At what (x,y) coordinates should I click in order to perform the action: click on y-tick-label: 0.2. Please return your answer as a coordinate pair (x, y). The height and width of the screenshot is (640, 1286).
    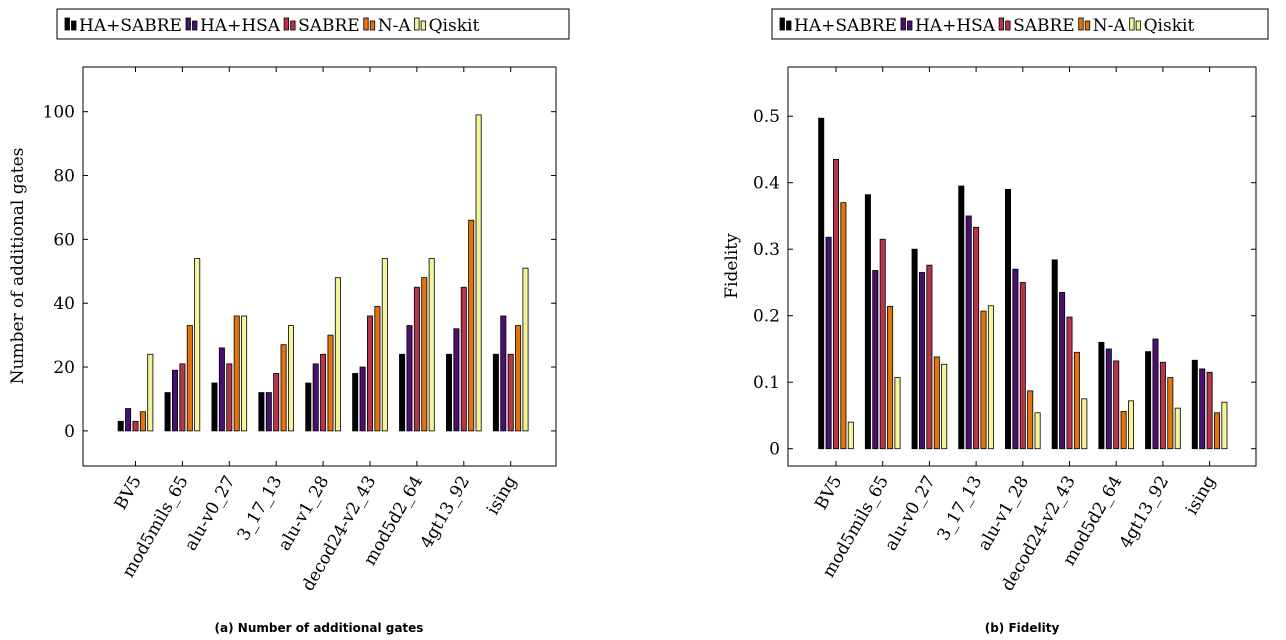
    Looking at the image, I should click on (766, 317).